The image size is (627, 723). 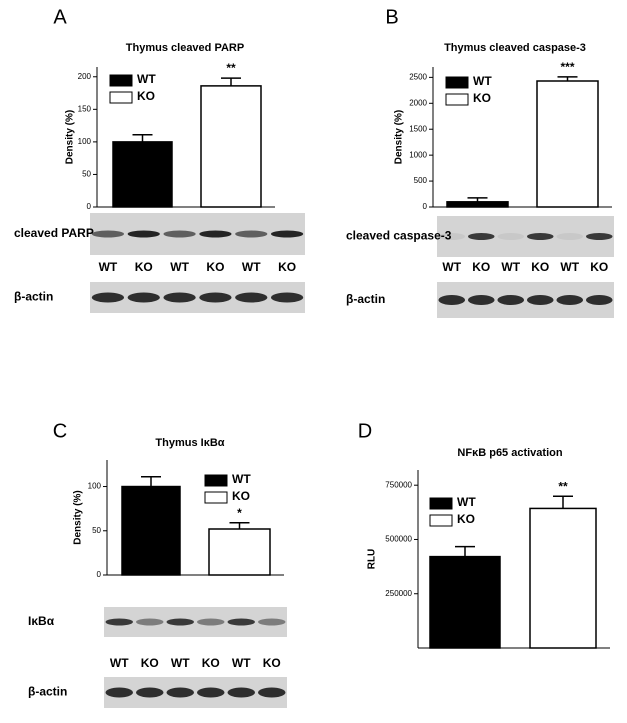 What do you see at coordinates (239, 513) in the screenshot?
I see `significance: *` at bounding box center [239, 513].